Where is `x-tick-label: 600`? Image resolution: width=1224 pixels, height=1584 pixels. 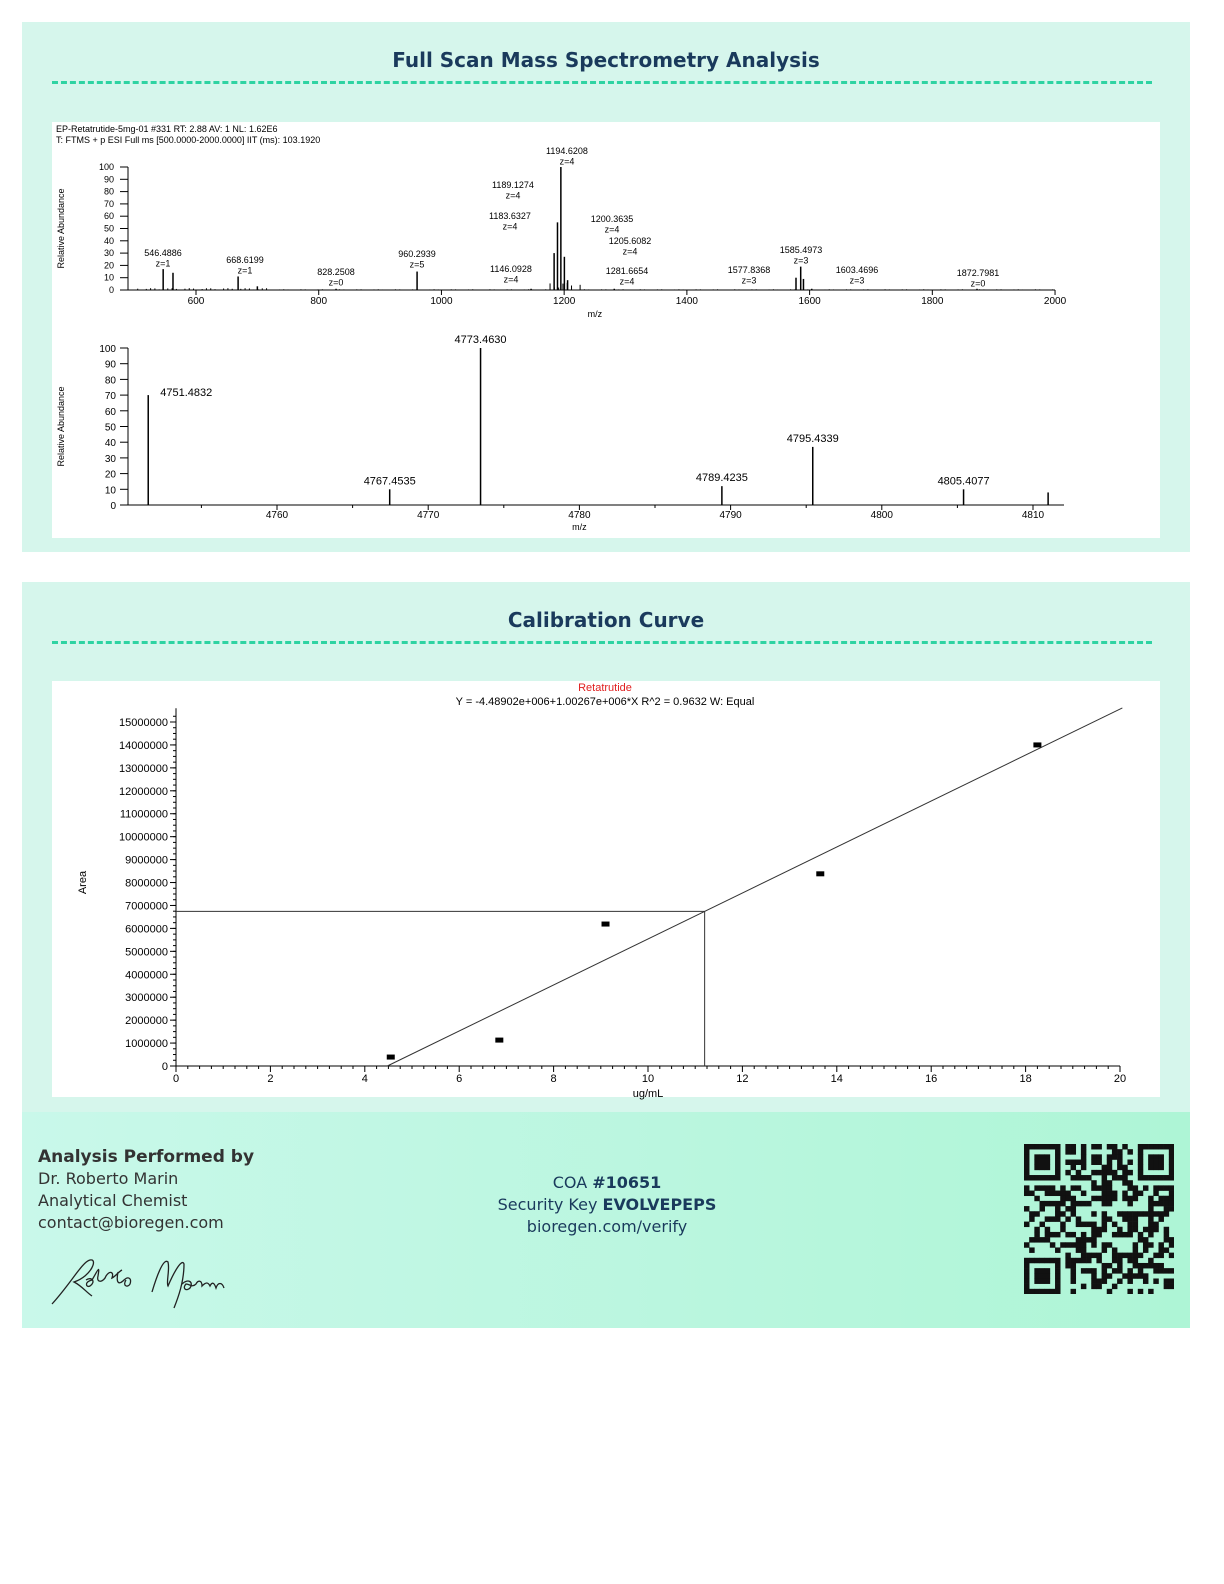 x-tick-label: 600 is located at coordinates (196, 301).